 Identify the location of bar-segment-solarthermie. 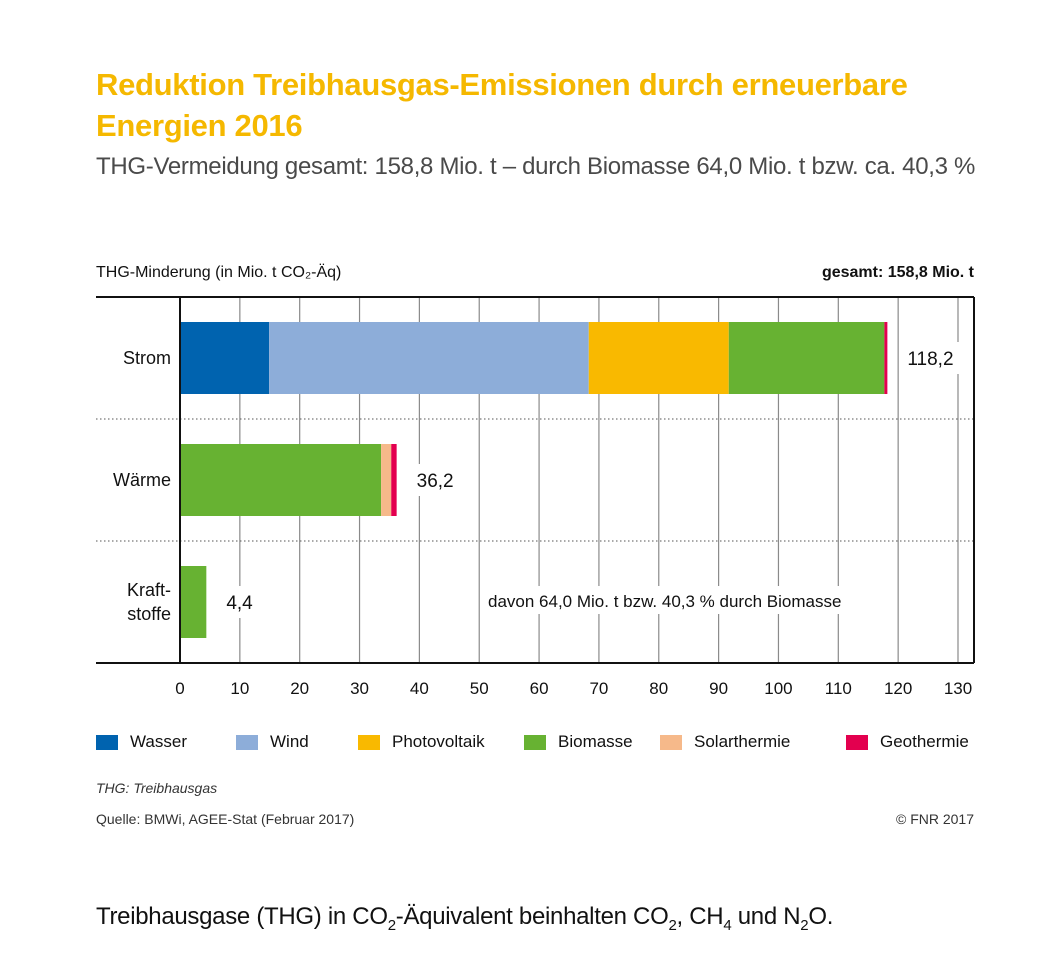
(386, 480).